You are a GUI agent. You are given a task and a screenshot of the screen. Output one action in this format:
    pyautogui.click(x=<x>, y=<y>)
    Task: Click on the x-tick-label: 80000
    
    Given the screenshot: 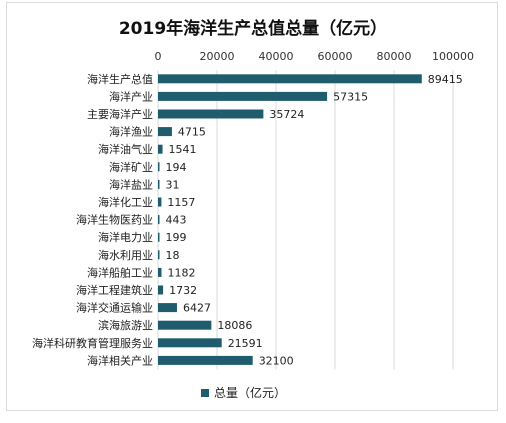 What is the action you would take?
    pyautogui.click(x=394, y=56)
    